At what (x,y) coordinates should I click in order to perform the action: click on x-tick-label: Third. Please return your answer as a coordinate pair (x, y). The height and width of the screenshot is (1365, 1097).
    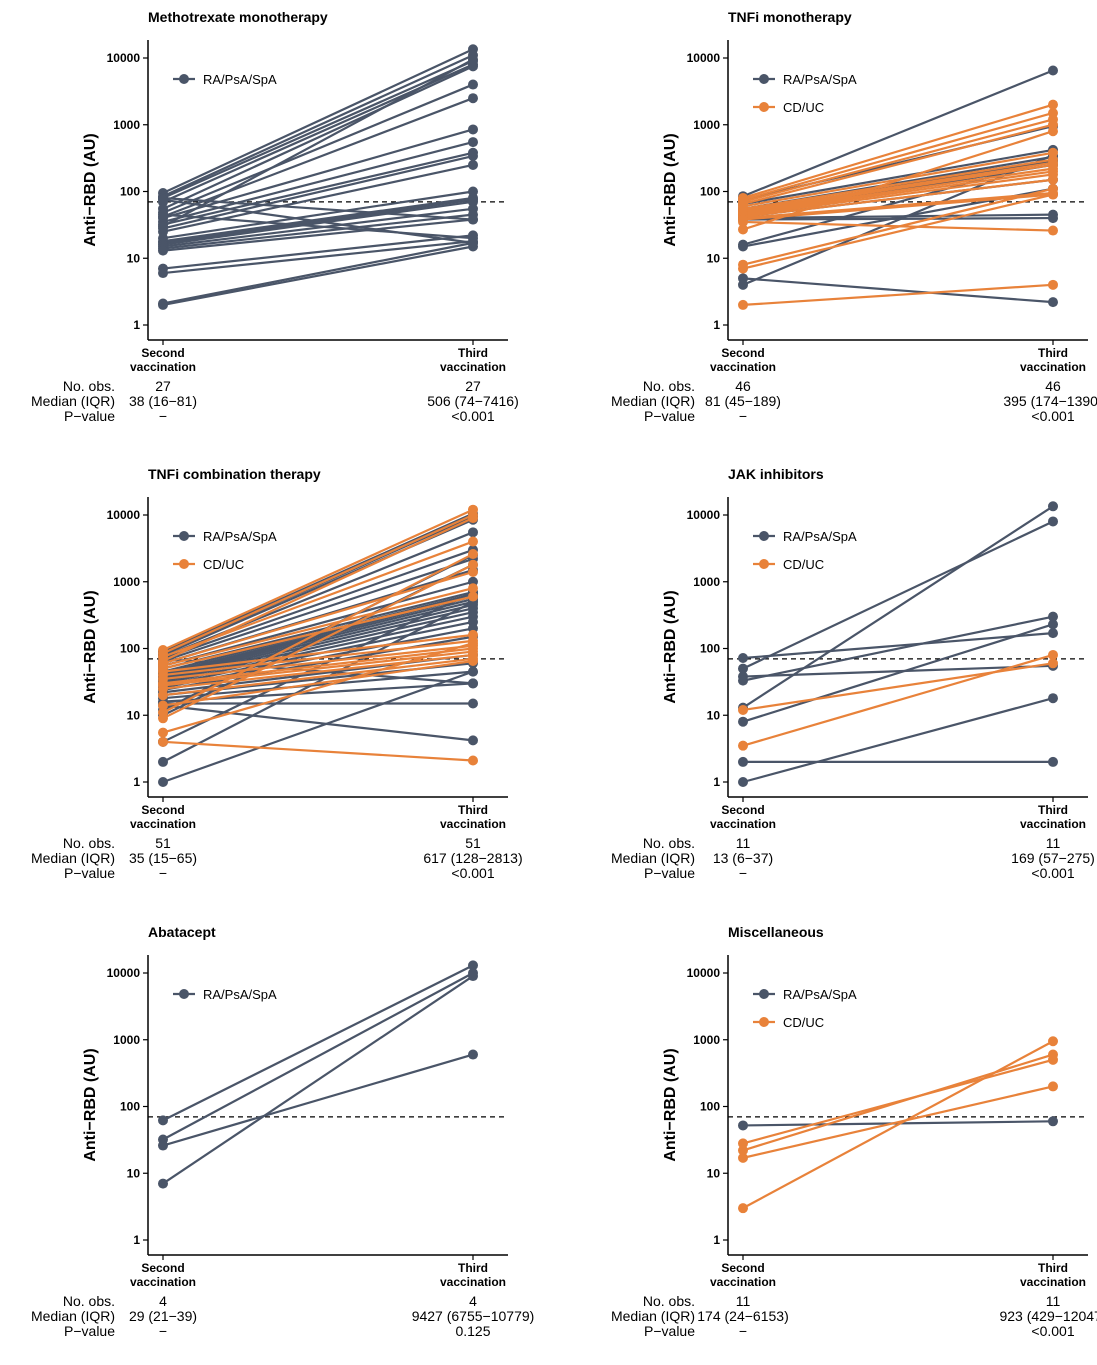
    Looking at the image, I should click on (1053, 353).